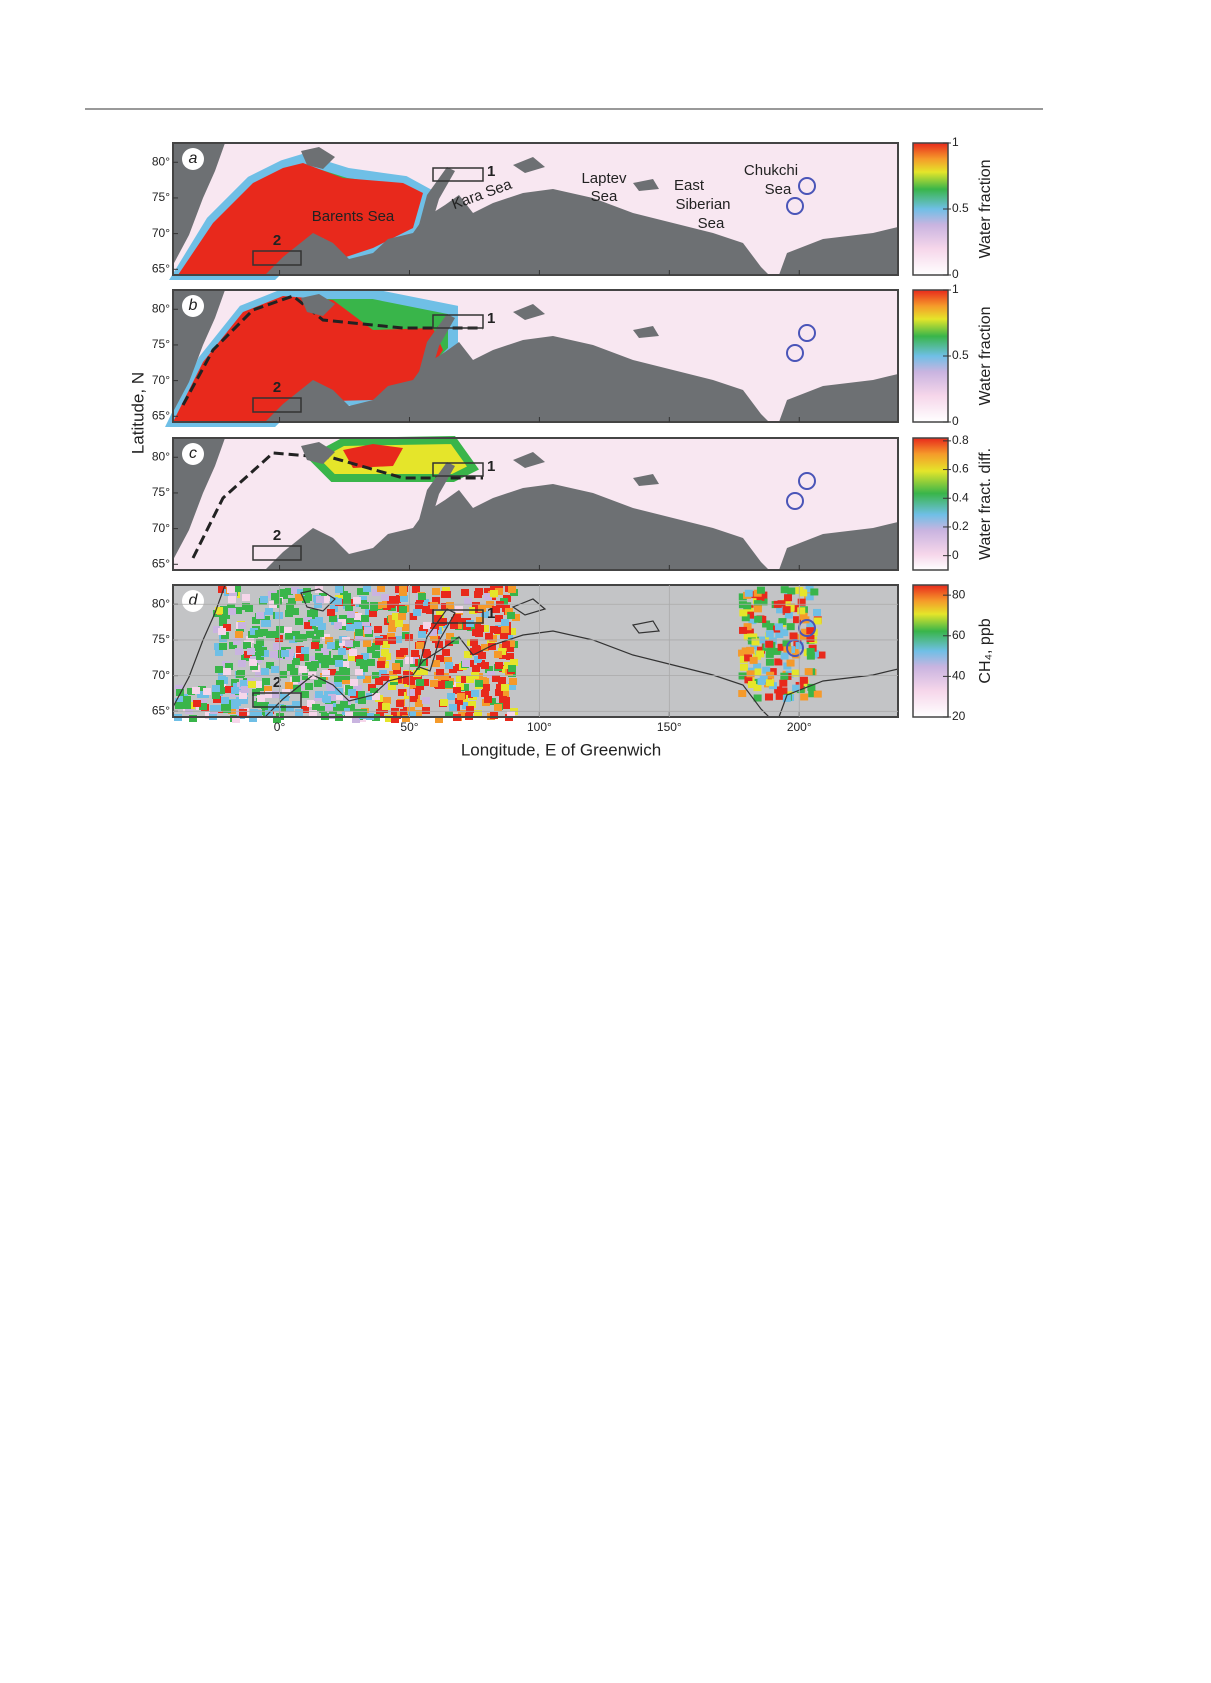 This screenshot has width=1211, height=1683. Describe the element at coordinates (539, 727) in the screenshot. I see `x-tick-label: 100°` at that location.